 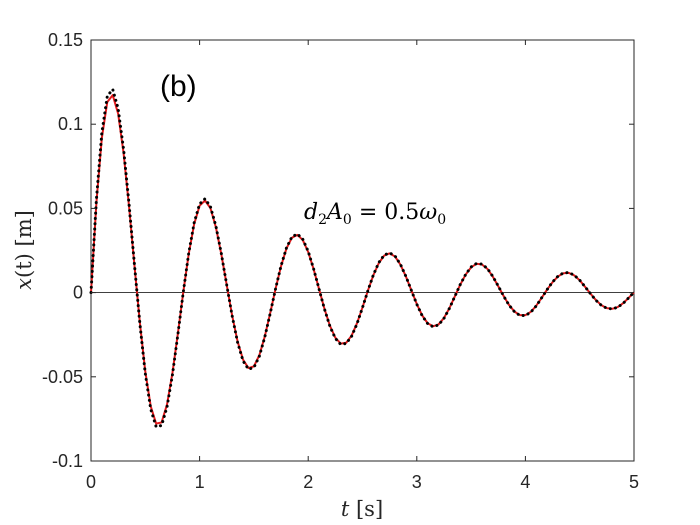 I want to click on equation-annotation: d2A0 = 0.5ω0, so click(x=375, y=214).